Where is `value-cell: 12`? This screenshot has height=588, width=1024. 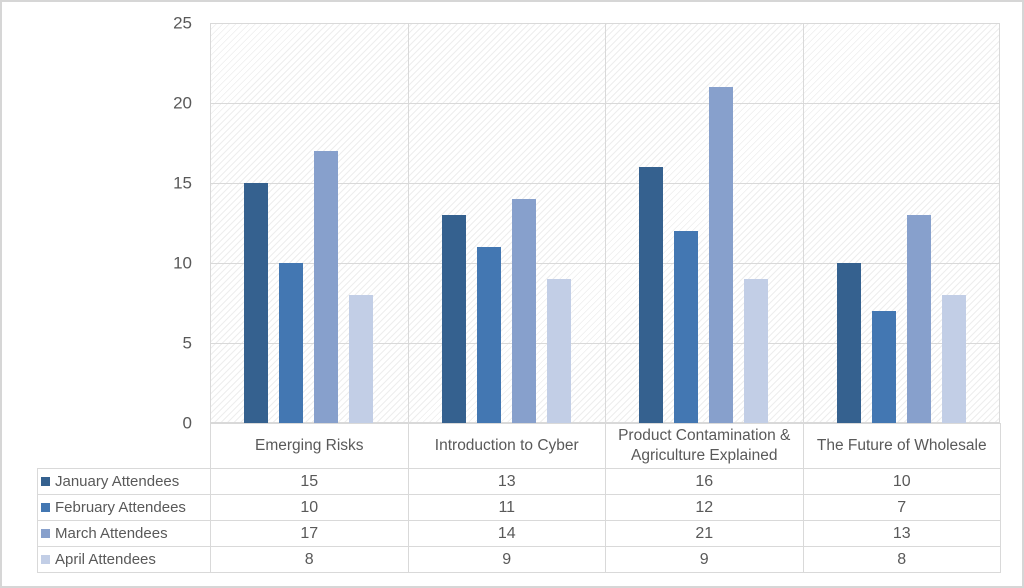
value-cell: 12 is located at coordinates (704, 507).